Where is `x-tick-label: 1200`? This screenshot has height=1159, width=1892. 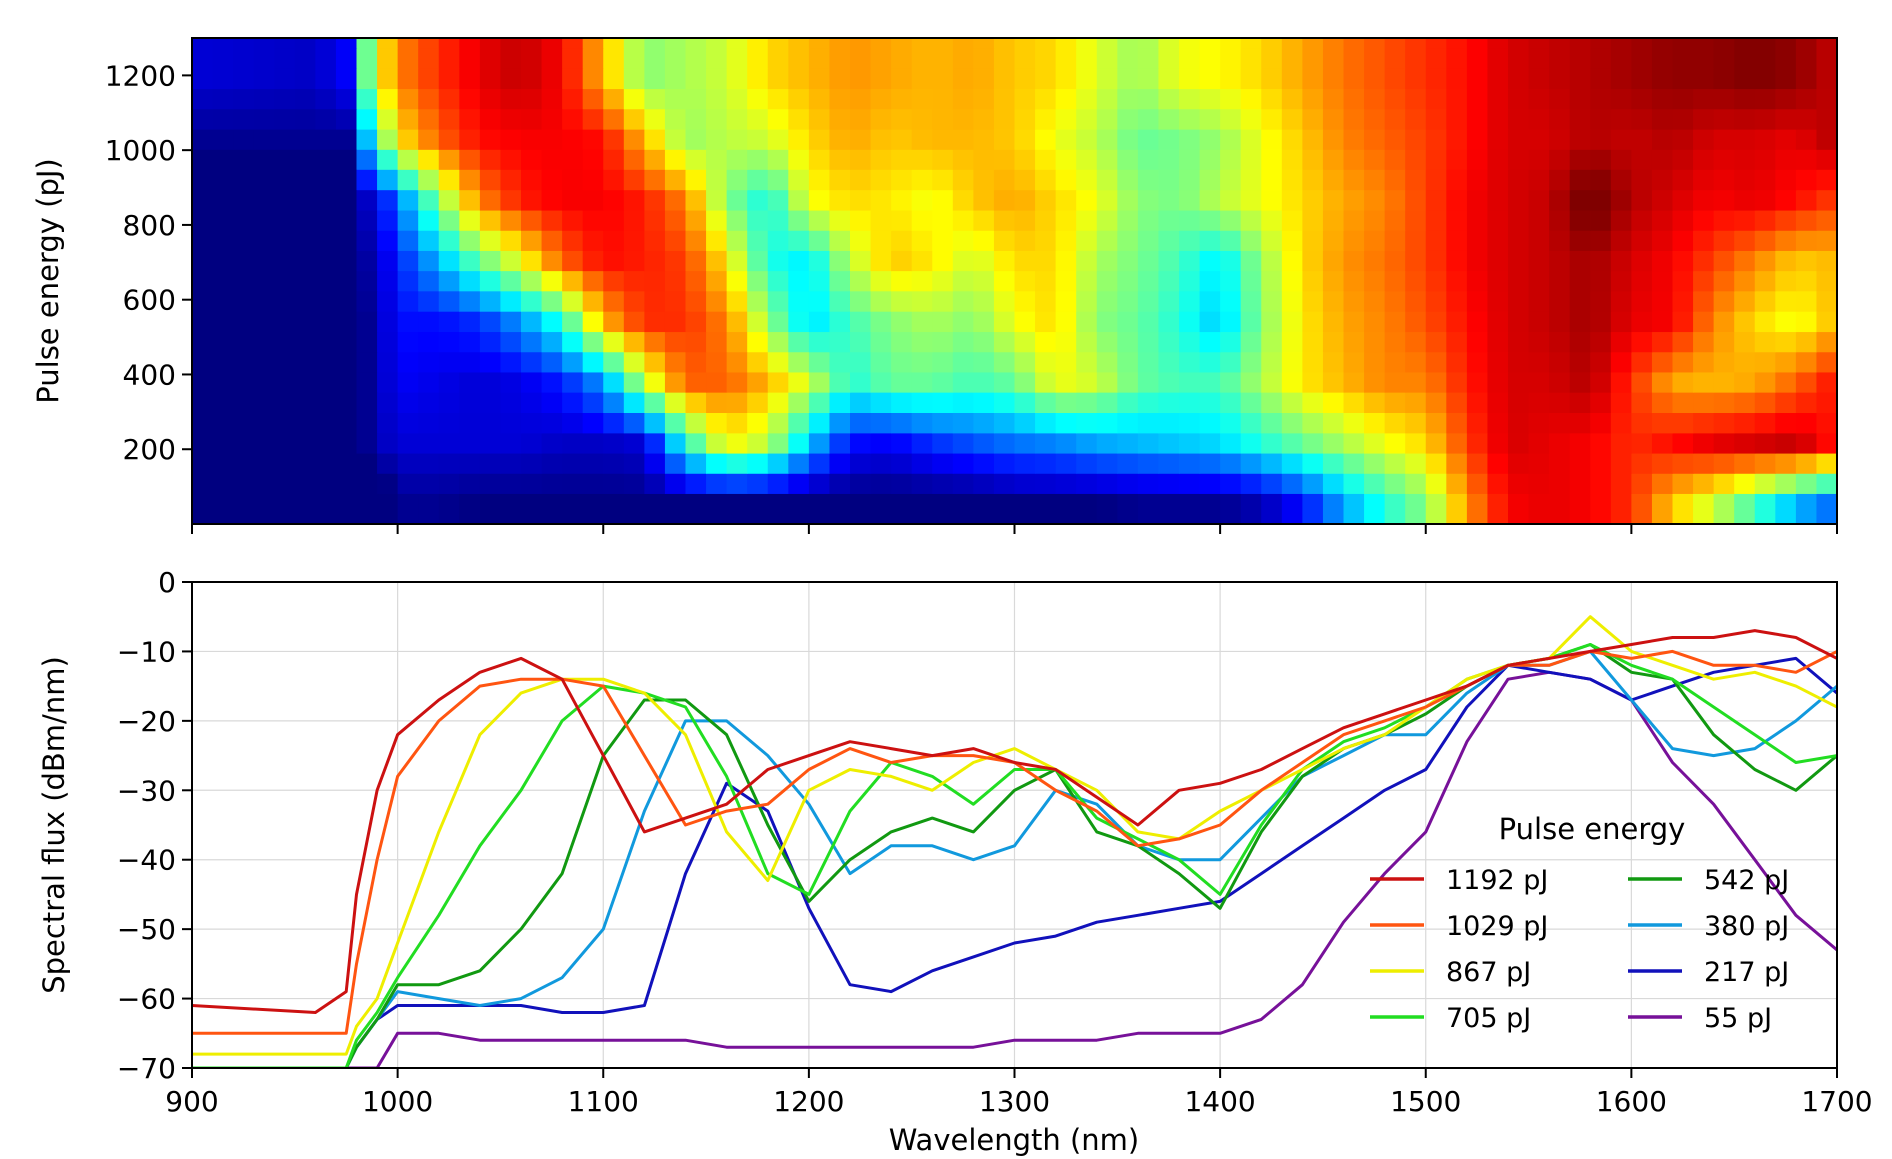 x-tick-label: 1200 is located at coordinates (808, 1101).